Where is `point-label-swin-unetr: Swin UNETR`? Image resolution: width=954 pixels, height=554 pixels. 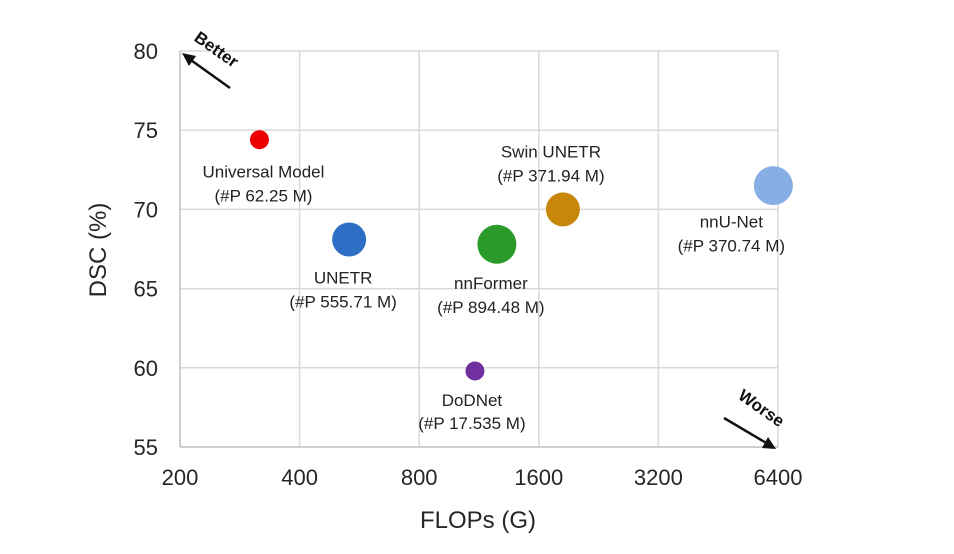 point-label-swin-unetr: Swin UNETR is located at coordinates (551, 151).